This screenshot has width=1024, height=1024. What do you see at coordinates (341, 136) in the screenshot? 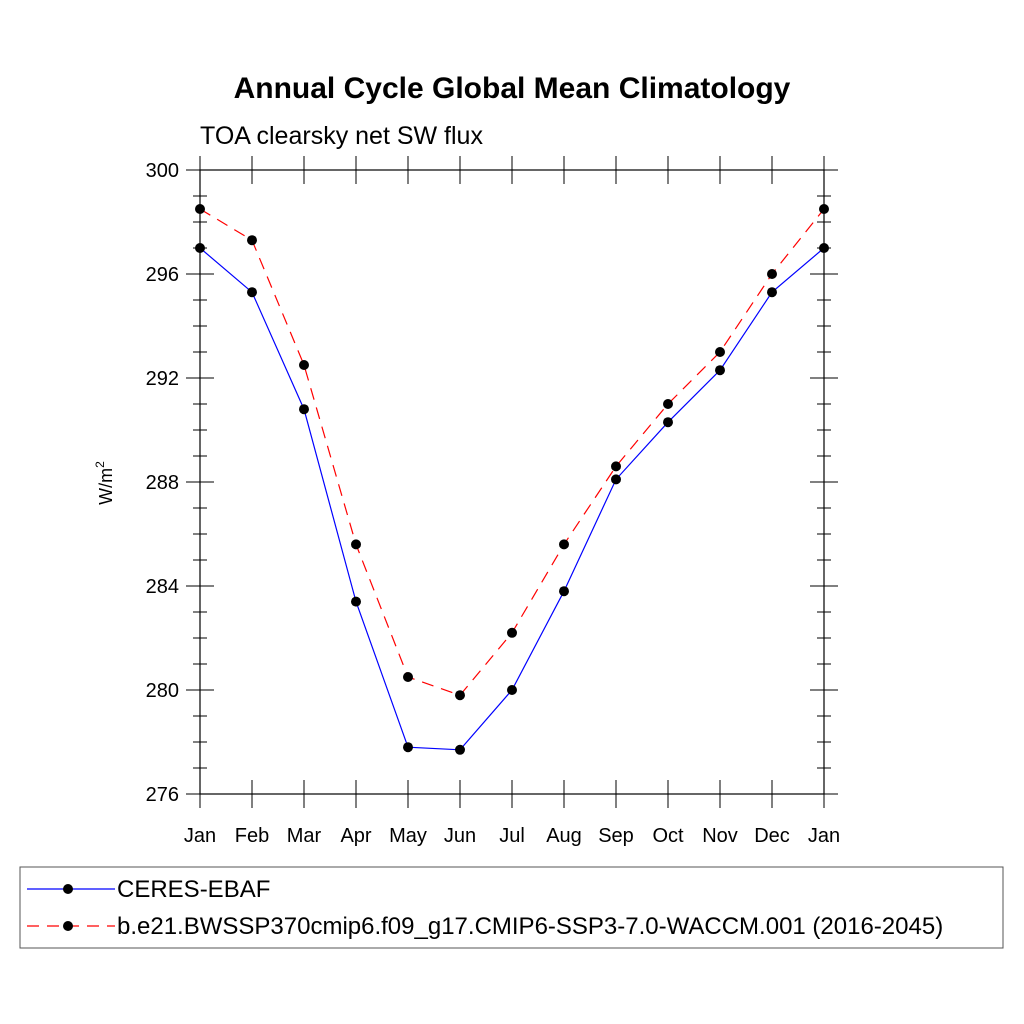
I see `chart-subtitle: TOA clearsky net SW flux` at bounding box center [341, 136].